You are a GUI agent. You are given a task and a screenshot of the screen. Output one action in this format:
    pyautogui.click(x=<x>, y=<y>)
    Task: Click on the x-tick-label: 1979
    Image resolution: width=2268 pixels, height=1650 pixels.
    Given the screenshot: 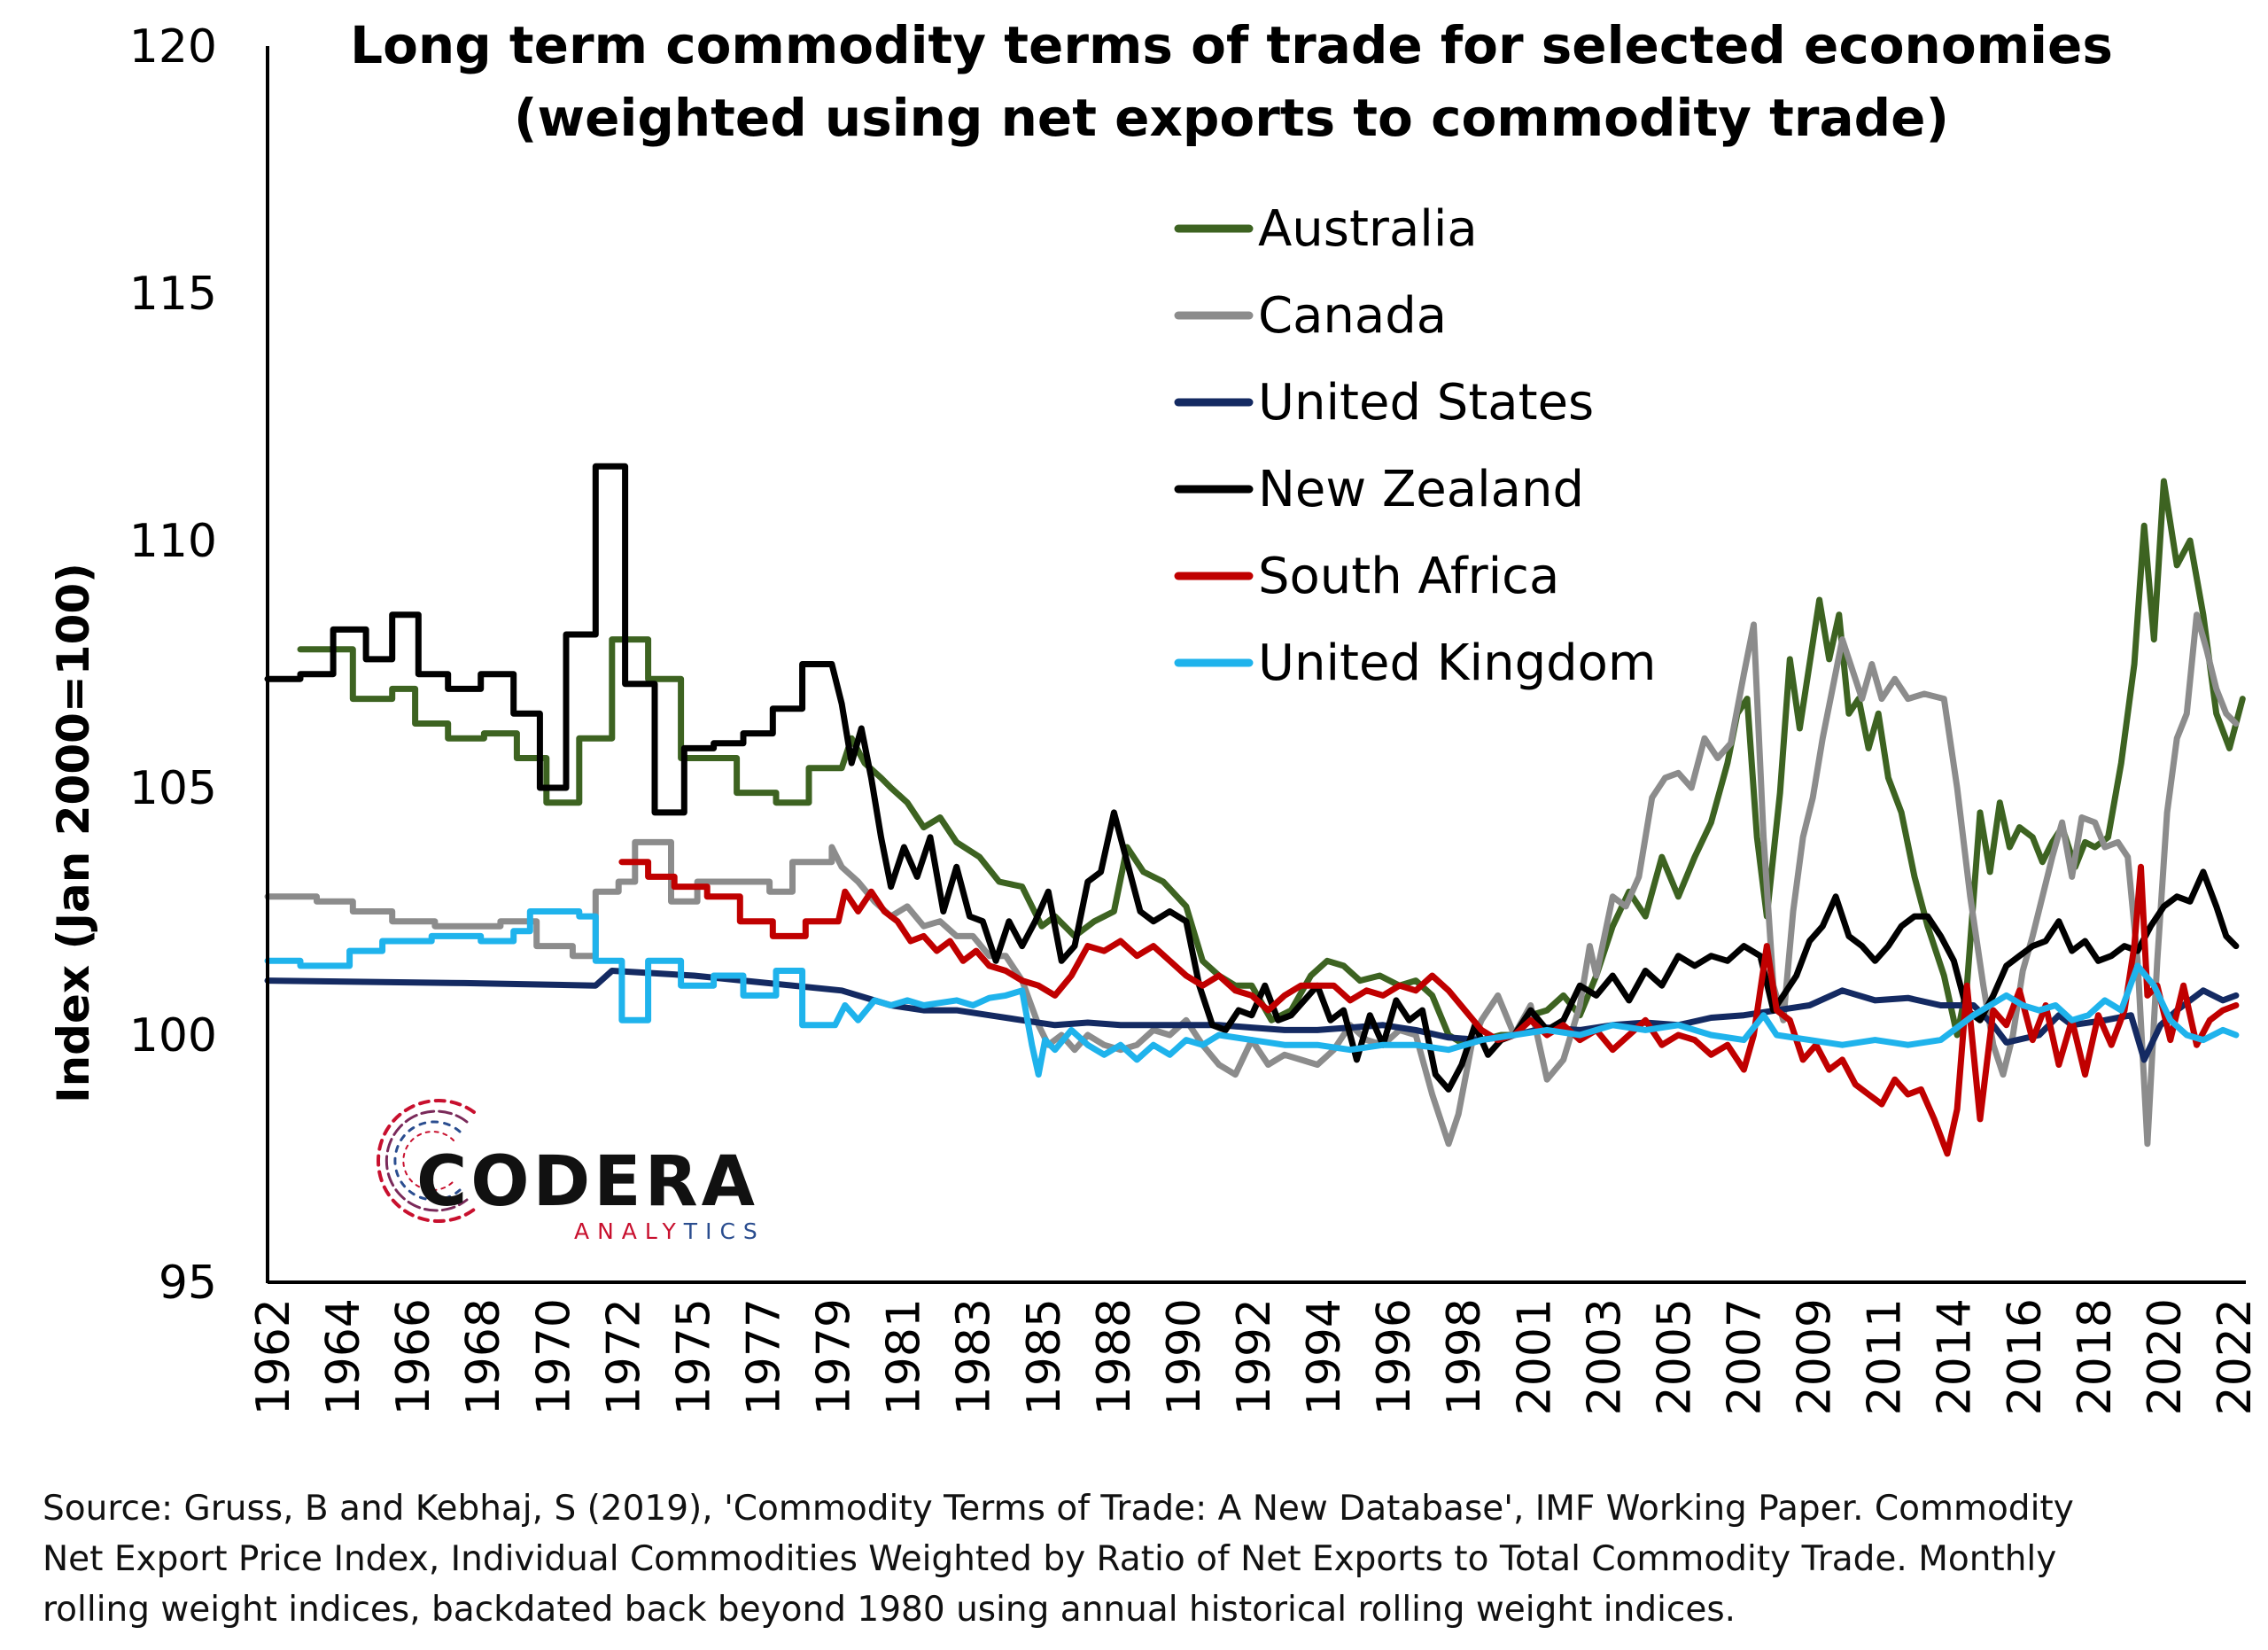 What is the action you would take?
    pyautogui.click(x=834, y=1356)
    